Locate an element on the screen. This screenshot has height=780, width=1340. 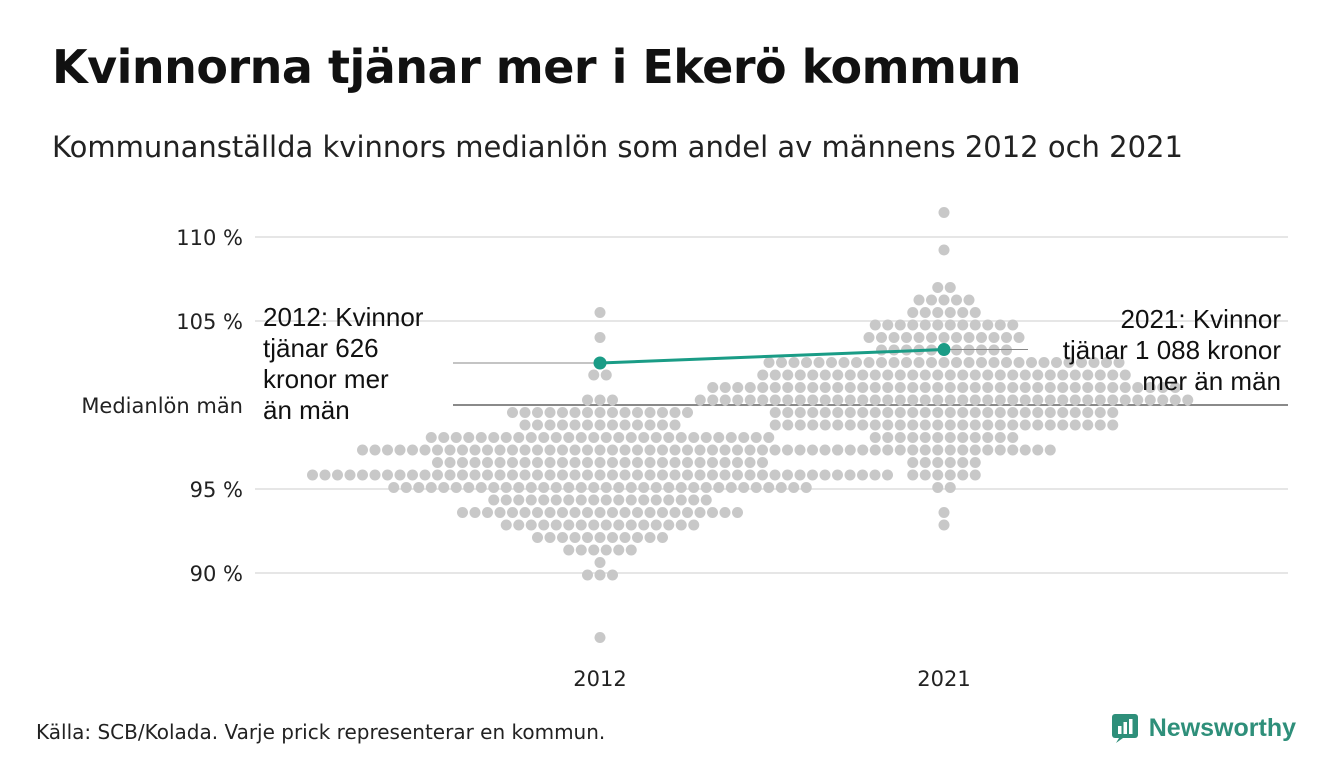
y-tick-label: 95 % is located at coordinates (216, 490).